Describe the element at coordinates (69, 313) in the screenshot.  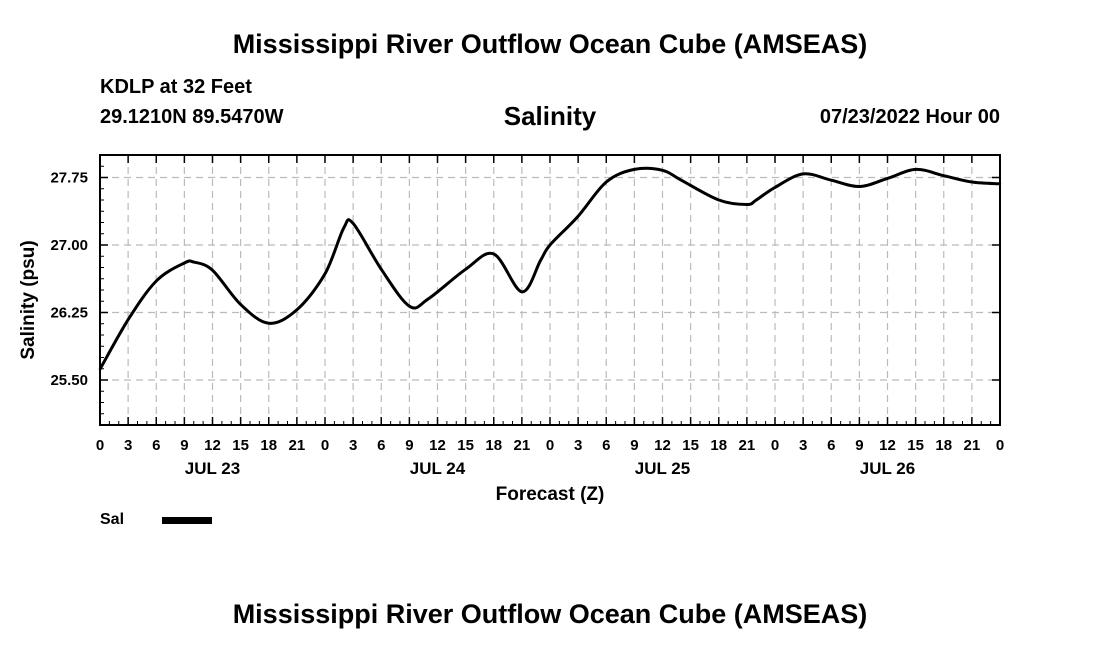
I see `y-tick-label: 26.25` at that location.